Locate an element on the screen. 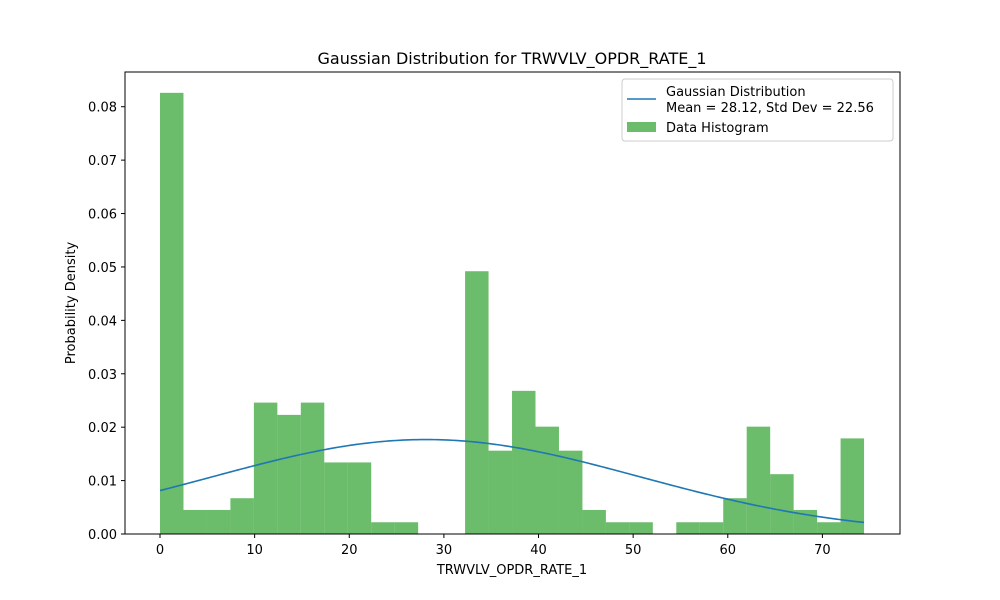 The image size is (1000, 600). legend-hist-label: Data Histogram is located at coordinates (717, 128).